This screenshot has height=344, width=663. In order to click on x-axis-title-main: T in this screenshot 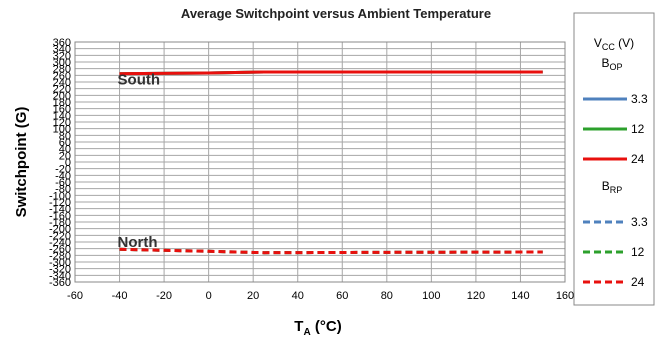, I will do `click(298, 326)`.